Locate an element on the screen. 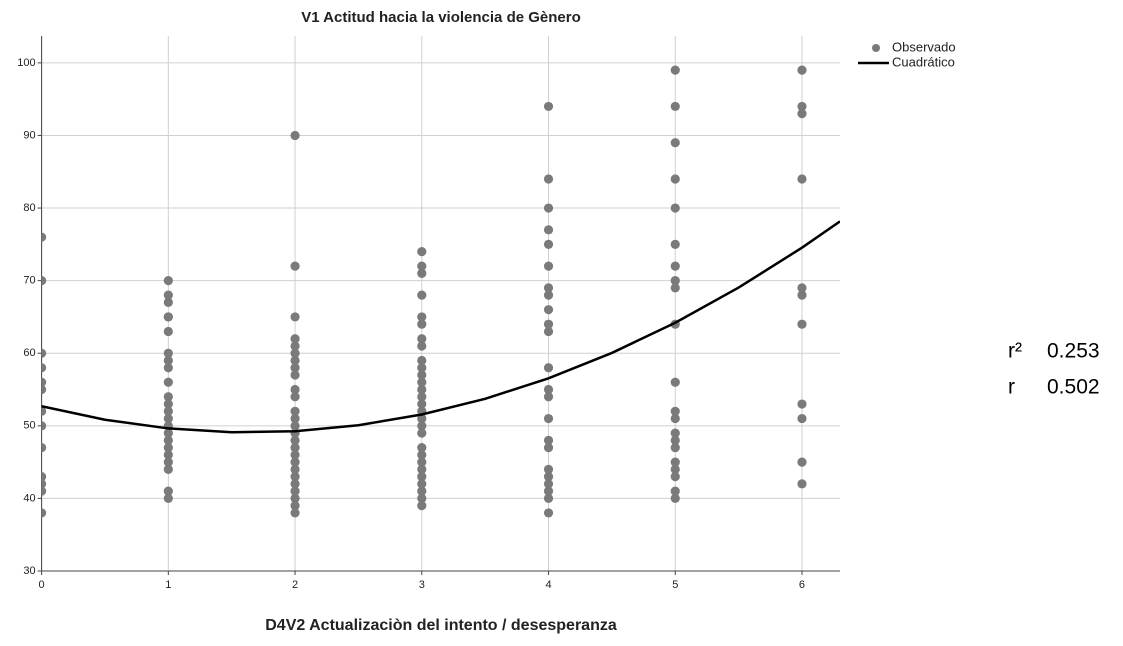 The height and width of the screenshot is (646, 1123). x-tick-label: 6 is located at coordinates (802, 585).